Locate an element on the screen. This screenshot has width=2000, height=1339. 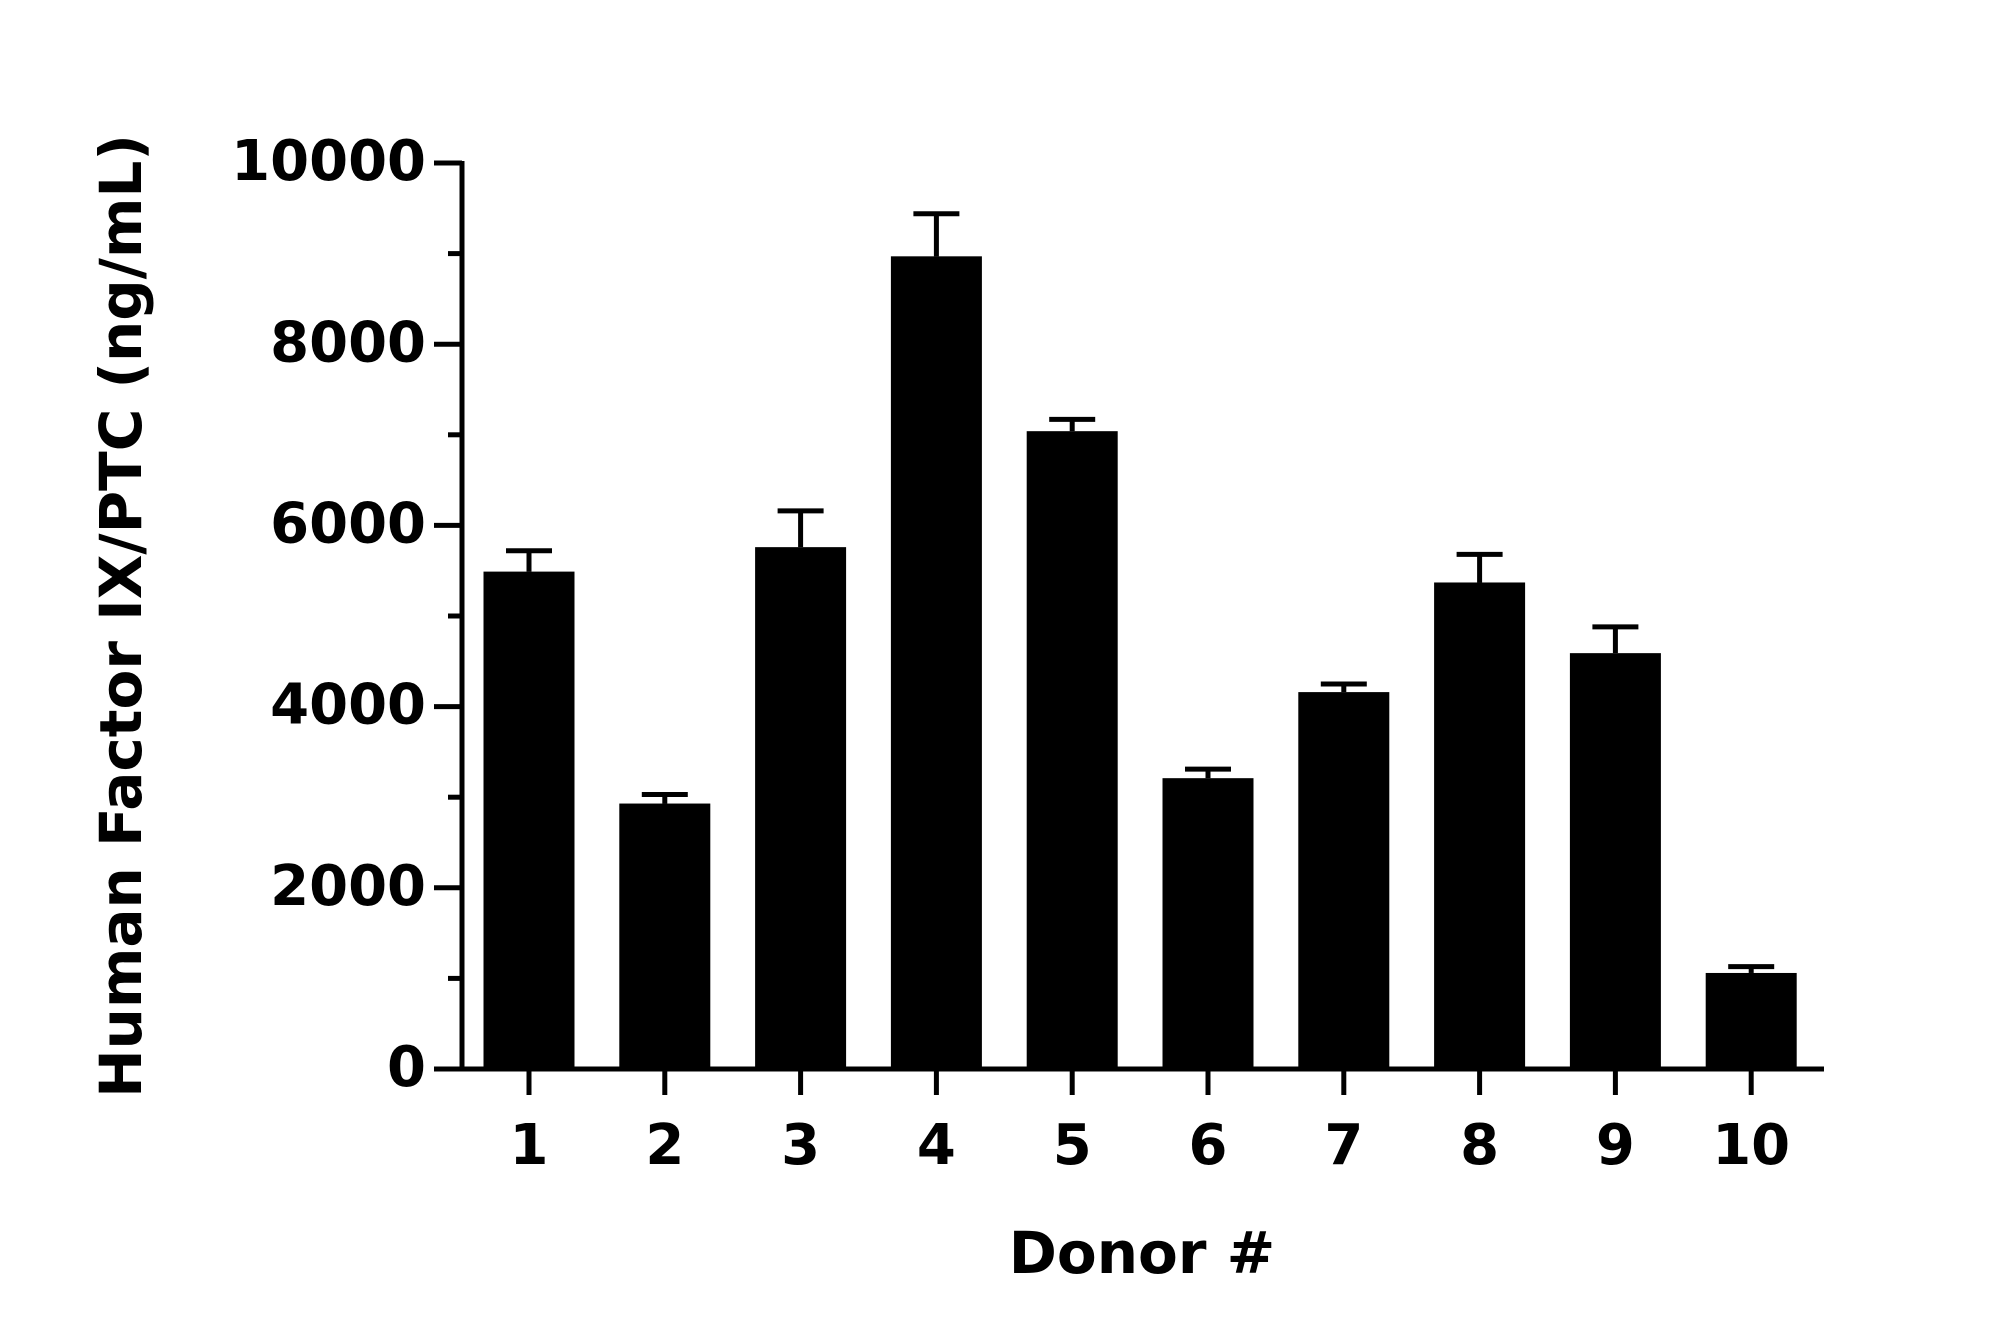
y-tick-label: 2000 is located at coordinates (348, 886).